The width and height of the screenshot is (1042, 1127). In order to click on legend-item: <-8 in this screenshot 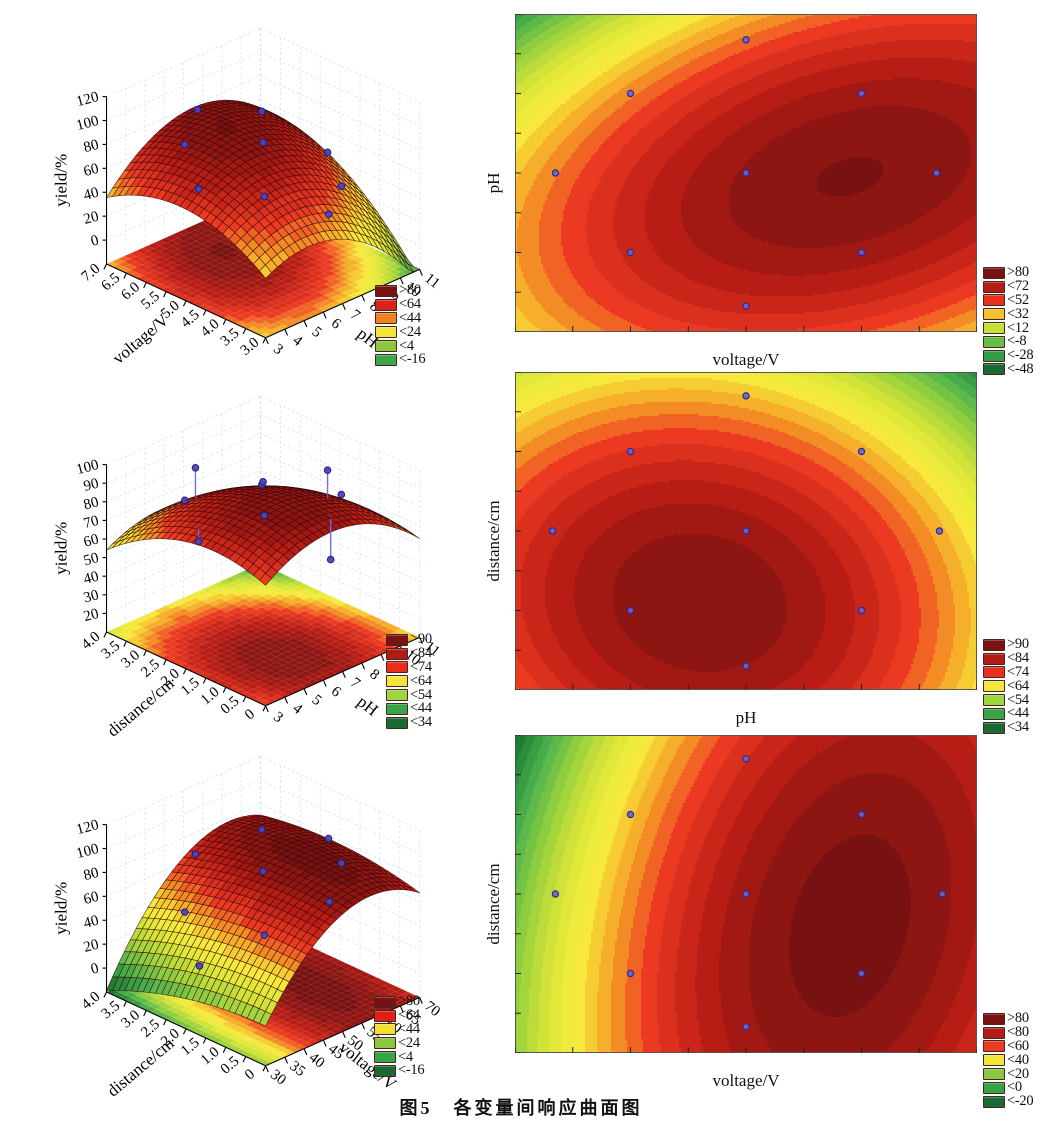, I will do `click(1008, 341)`.